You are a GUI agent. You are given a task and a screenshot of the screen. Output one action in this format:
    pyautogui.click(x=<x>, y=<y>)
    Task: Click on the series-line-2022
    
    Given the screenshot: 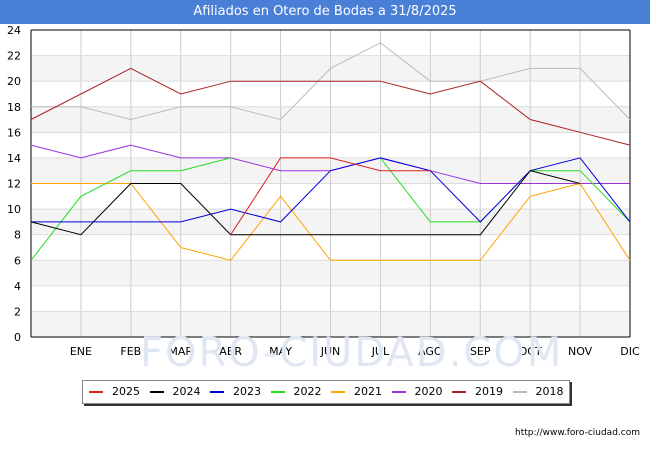 What is the action you would take?
    pyautogui.click(x=130, y=209)
    